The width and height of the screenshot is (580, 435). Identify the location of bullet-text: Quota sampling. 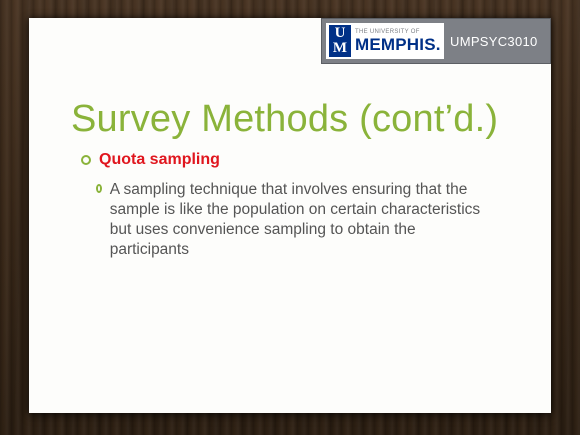
(159, 159).